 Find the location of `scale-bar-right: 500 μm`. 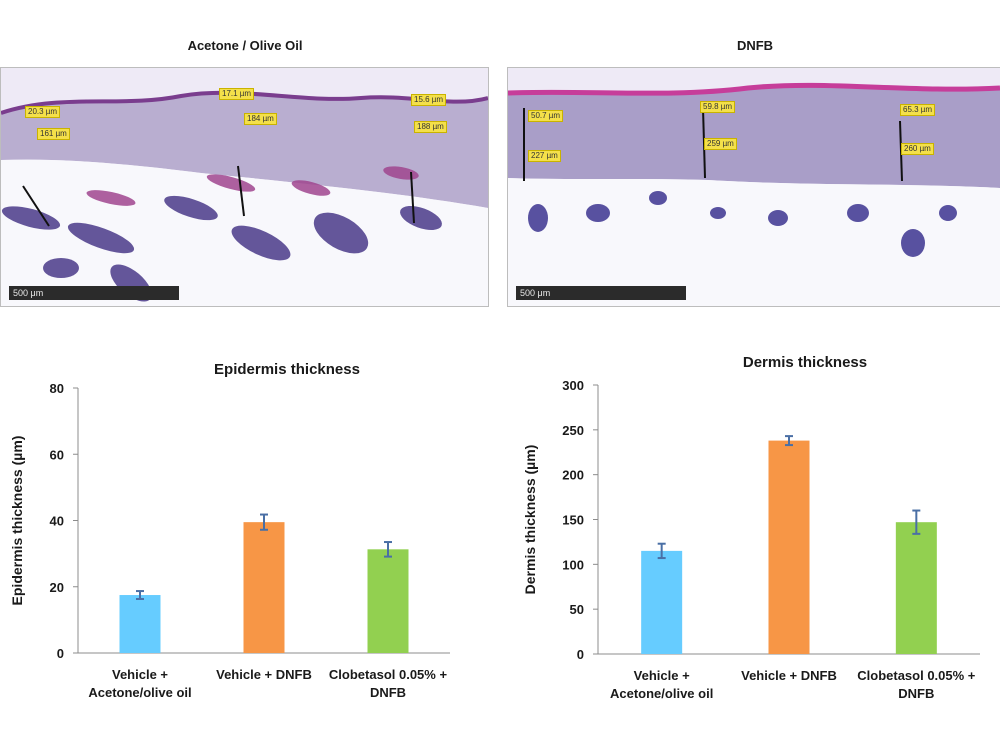

scale-bar-right: 500 μm is located at coordinates (601, 293).